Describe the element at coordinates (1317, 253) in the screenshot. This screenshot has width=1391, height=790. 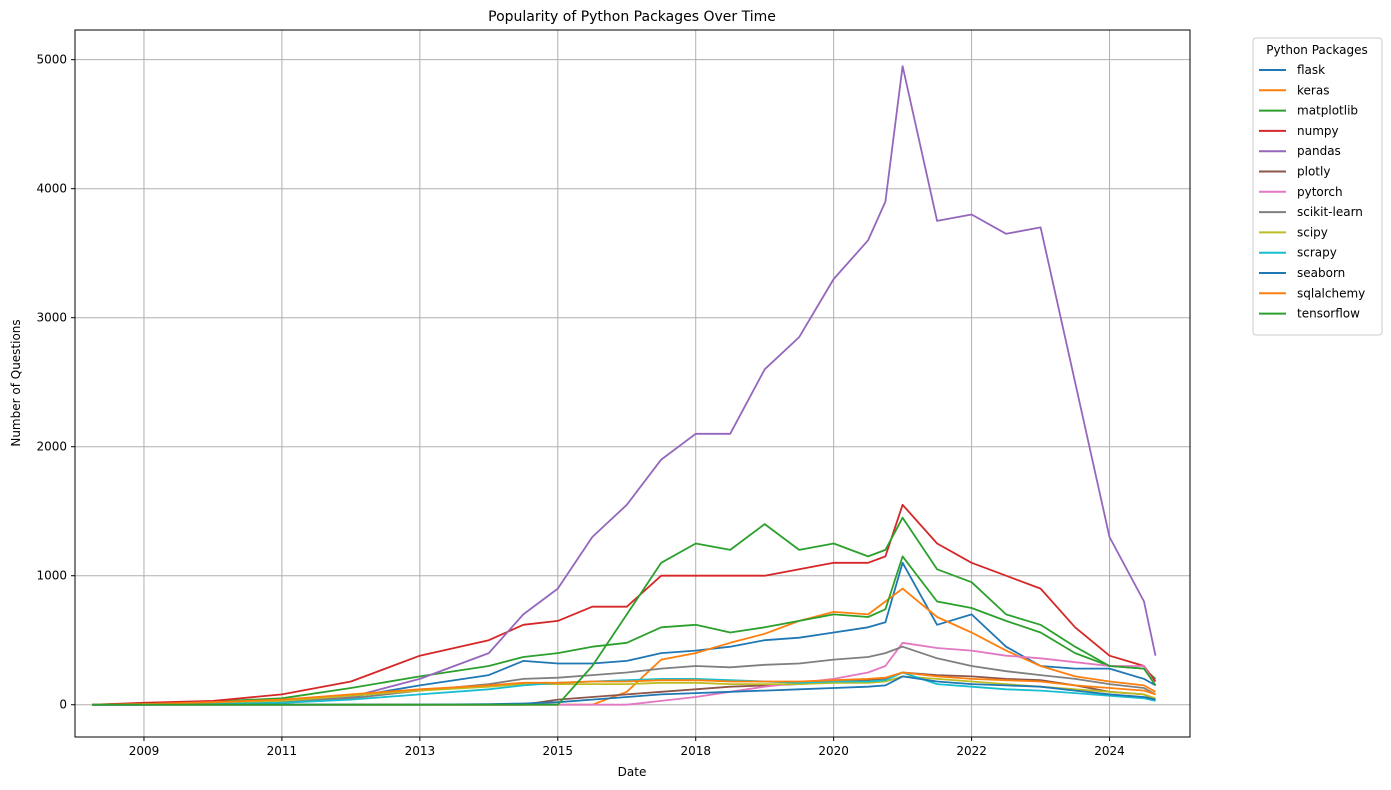
I see `legend-label-scrapy: scrapy` at that location.